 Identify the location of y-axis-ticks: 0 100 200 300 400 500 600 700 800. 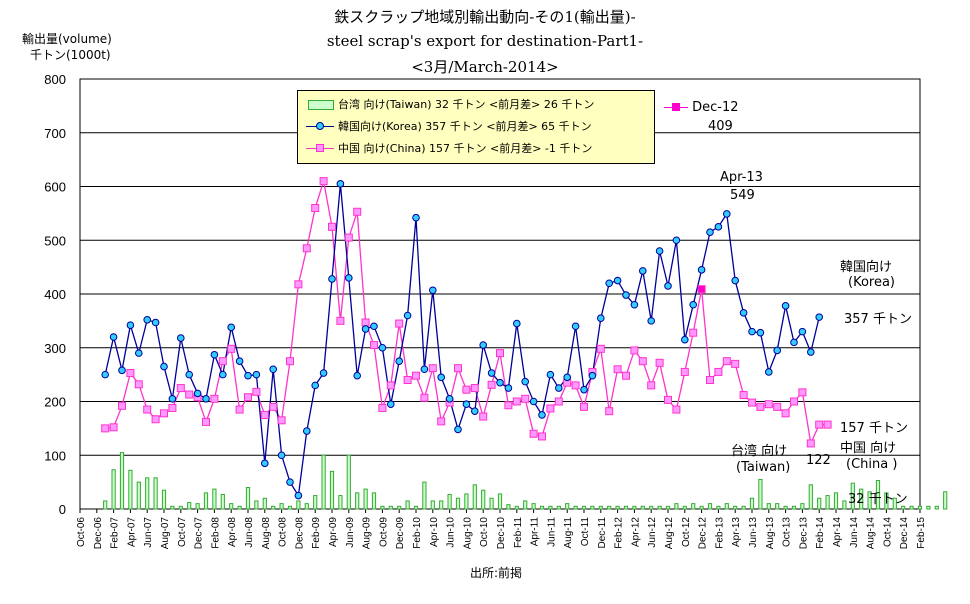
(55, 294).